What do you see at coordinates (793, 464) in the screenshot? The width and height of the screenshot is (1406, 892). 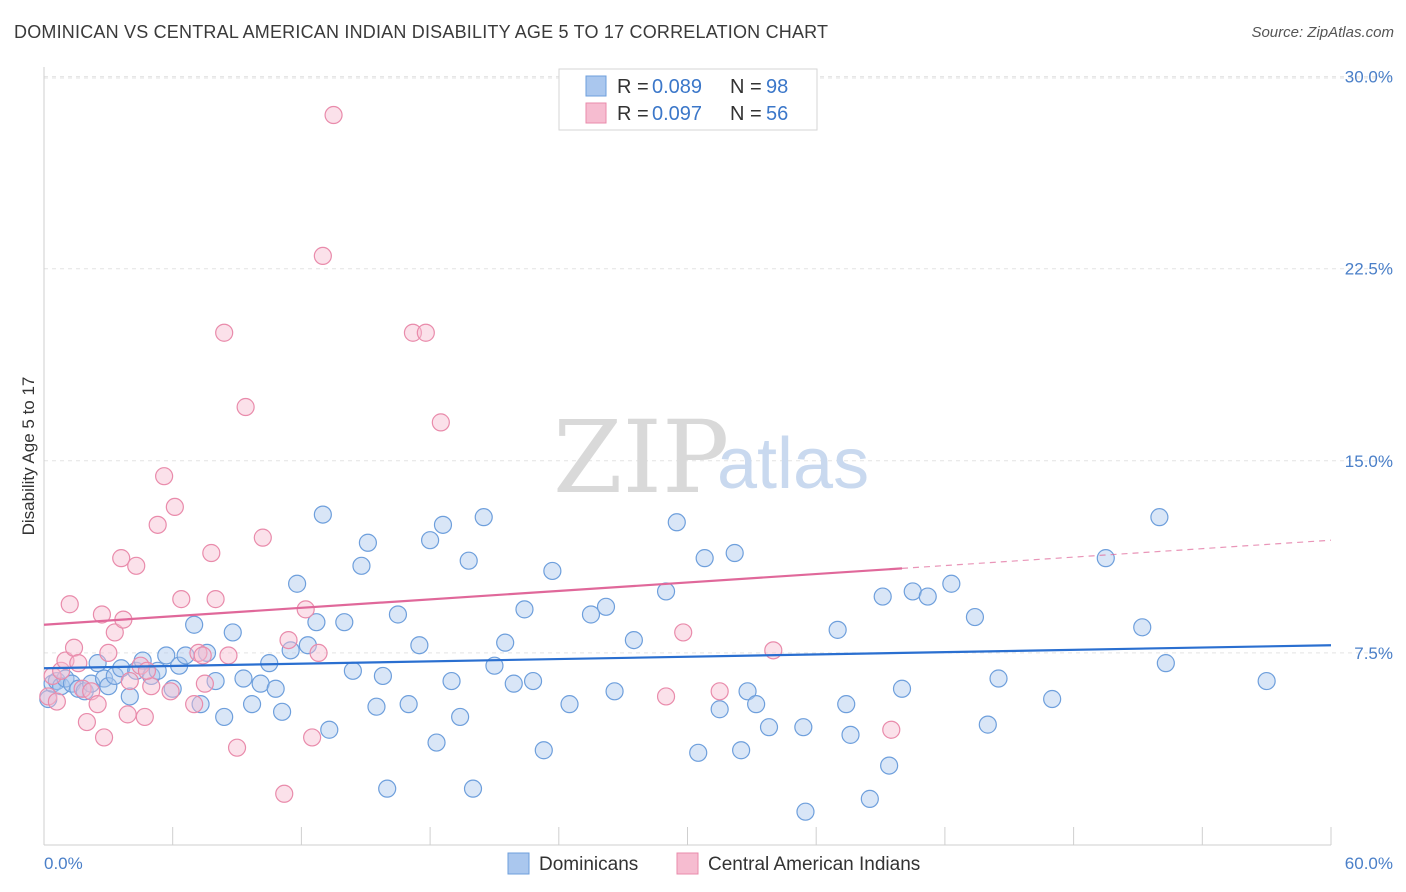 I see `watermark-atlas: atlas` at bounding box center [793, 464].